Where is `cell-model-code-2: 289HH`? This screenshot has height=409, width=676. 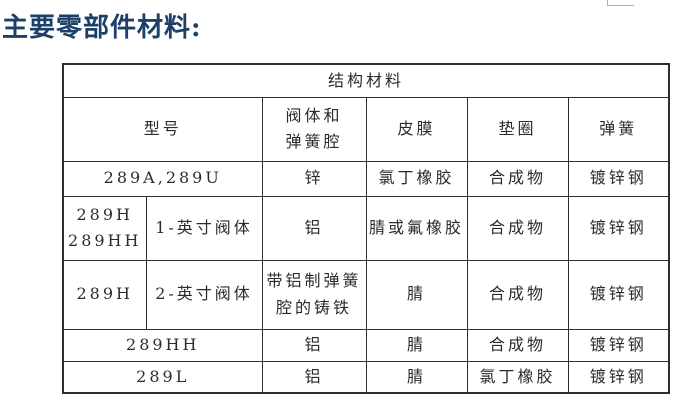
cell-model-code-2: 289HH is located at coordinates (105, 240).